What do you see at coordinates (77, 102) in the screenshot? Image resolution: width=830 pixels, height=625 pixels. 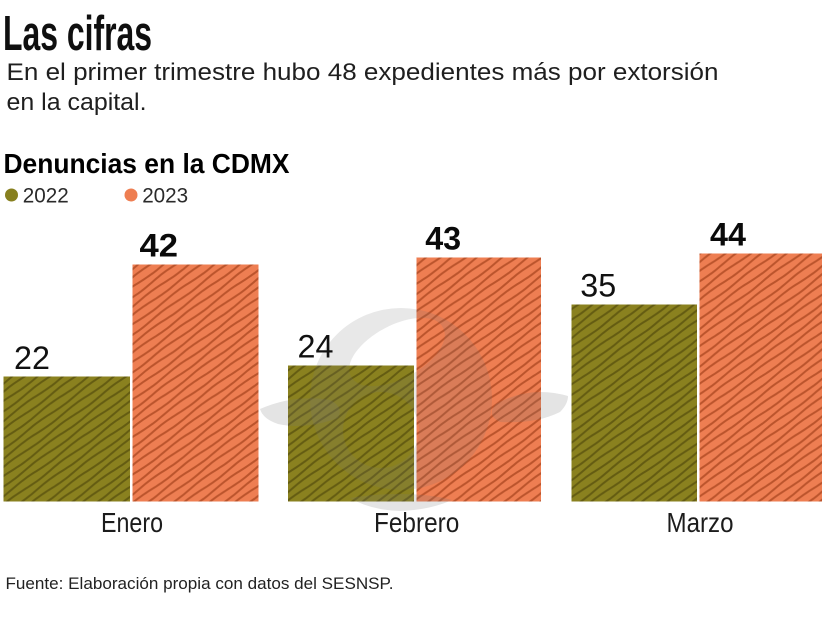 I see `svg-text: en la capital.` at bounding box center [77, 102].